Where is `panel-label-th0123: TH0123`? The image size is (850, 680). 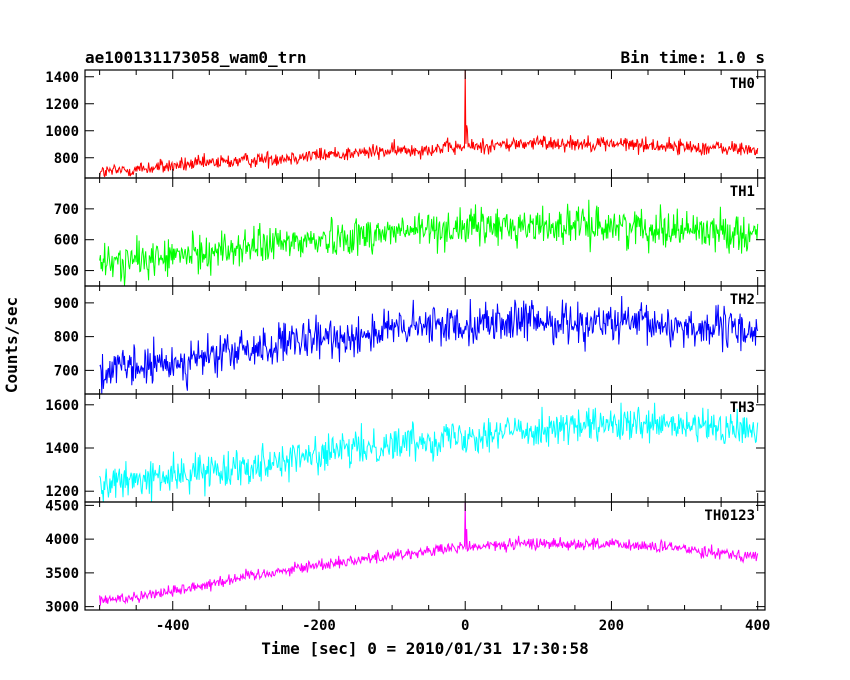
panel-label-th0123: TH0123 is located at coordinates (729, 516).